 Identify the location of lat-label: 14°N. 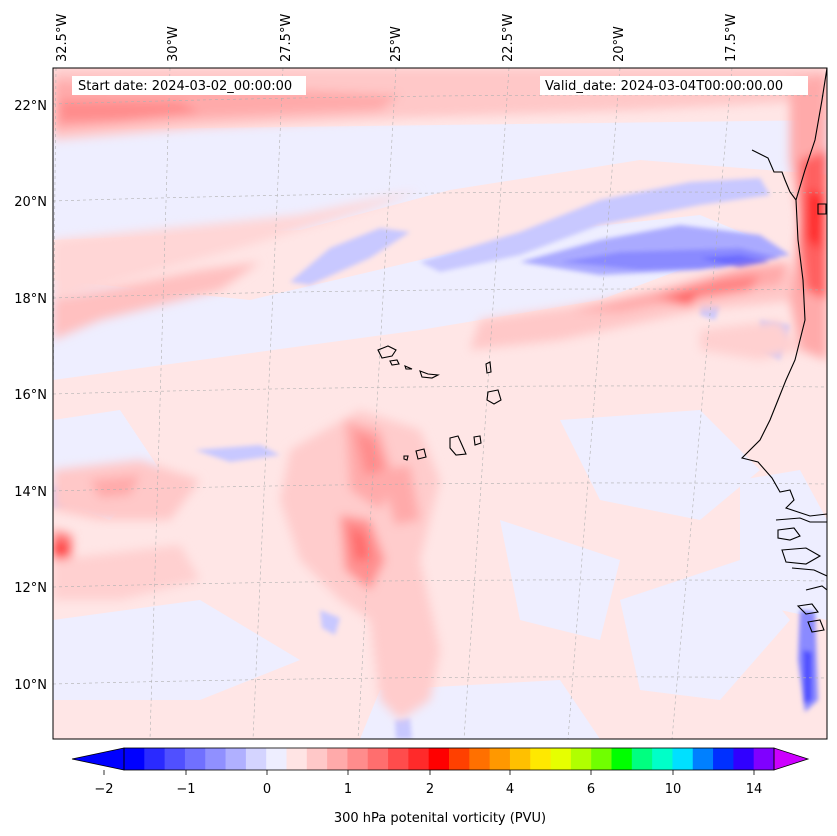
(30, 492).